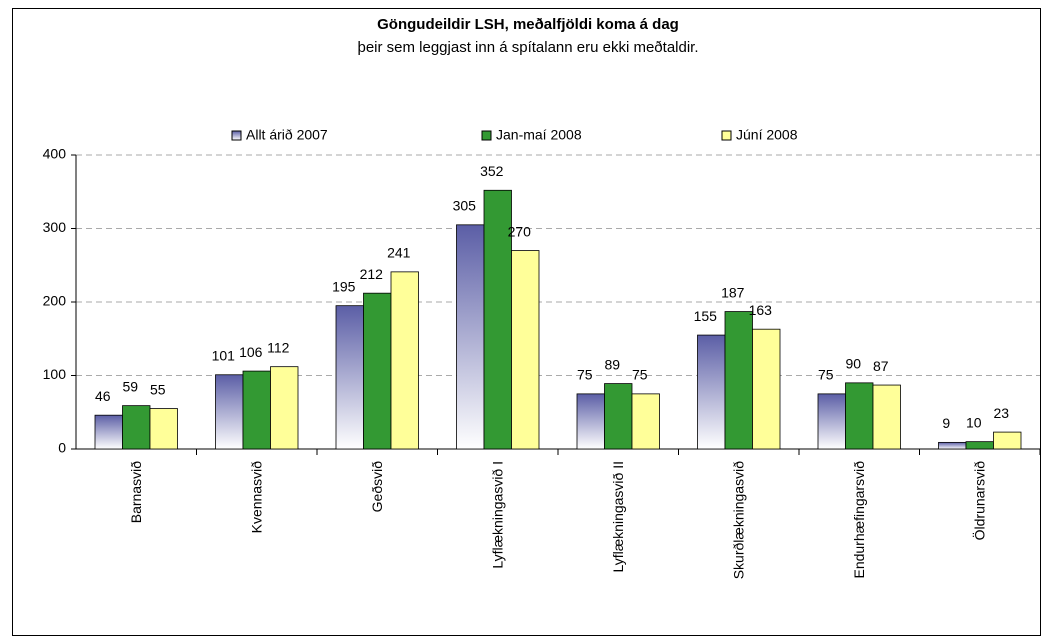 The width and height of the screenshot is (1057, 644). I want to click on data-label: 9, so click(946, 423).